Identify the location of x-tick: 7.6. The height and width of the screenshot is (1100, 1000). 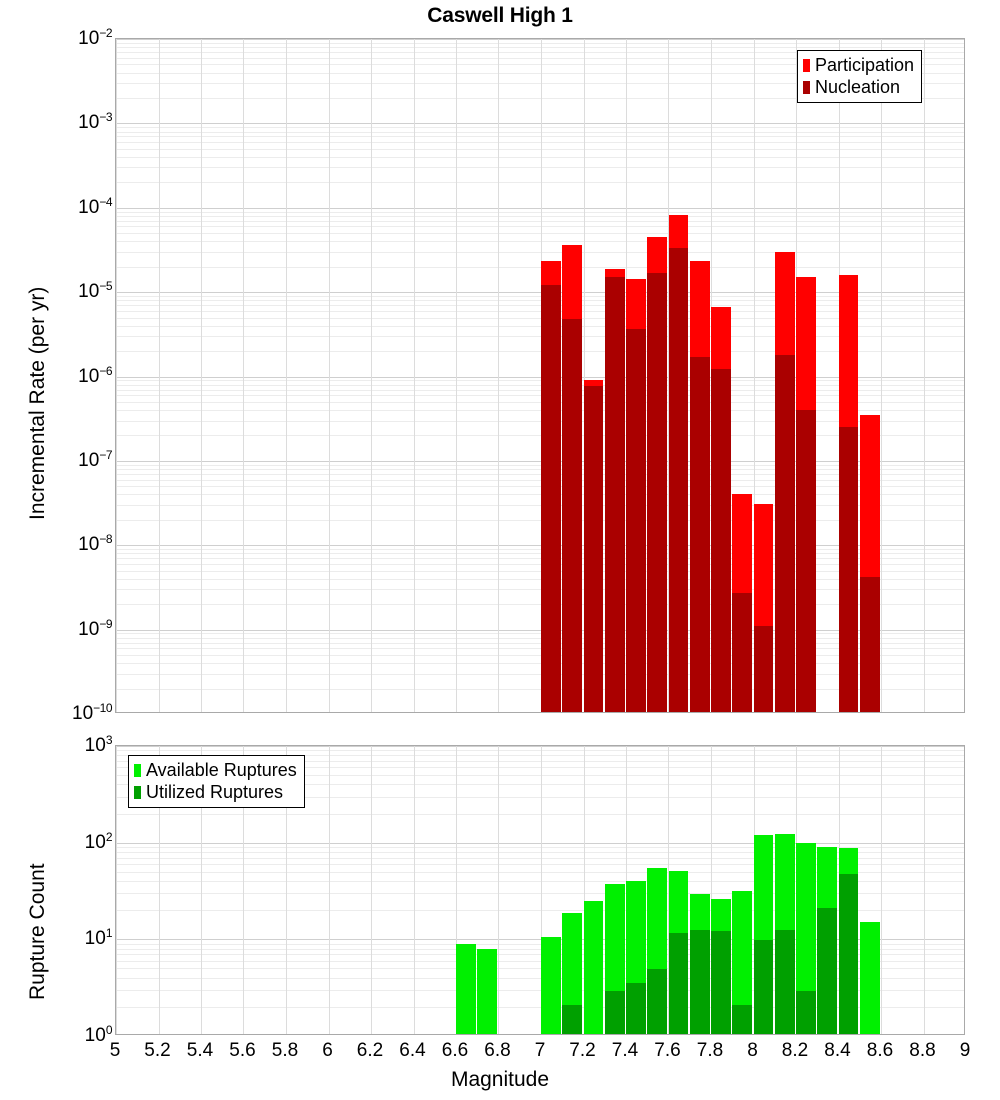
(667, 1050).